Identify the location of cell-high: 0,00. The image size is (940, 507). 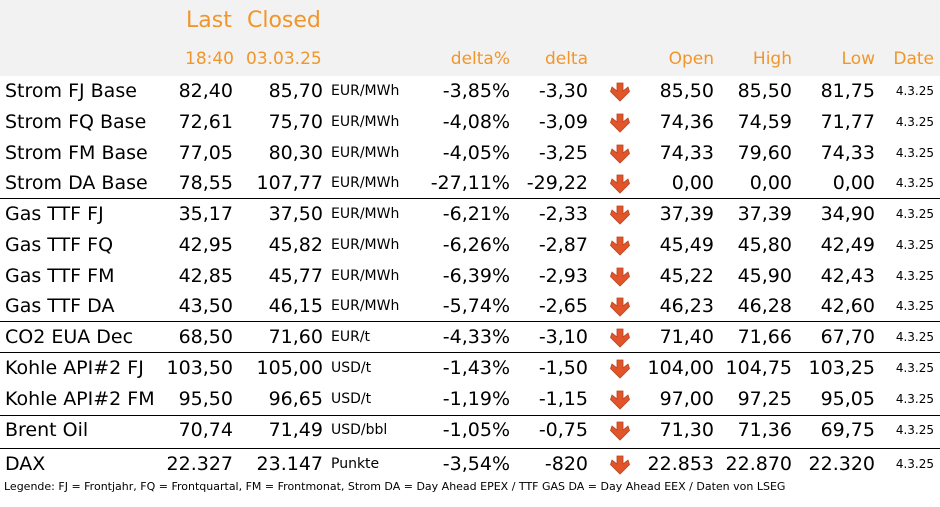
(770, 183).